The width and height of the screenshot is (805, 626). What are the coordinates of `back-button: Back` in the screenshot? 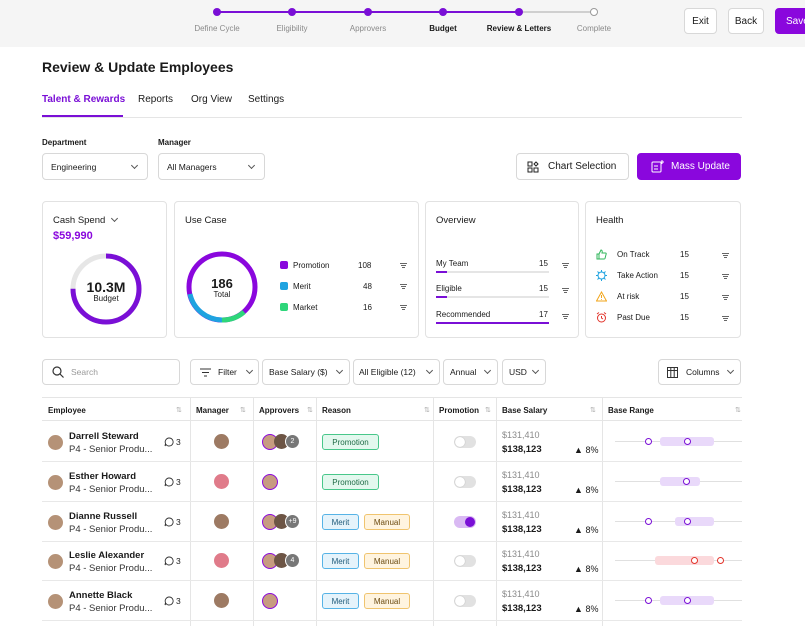 It's located at (746, 21).